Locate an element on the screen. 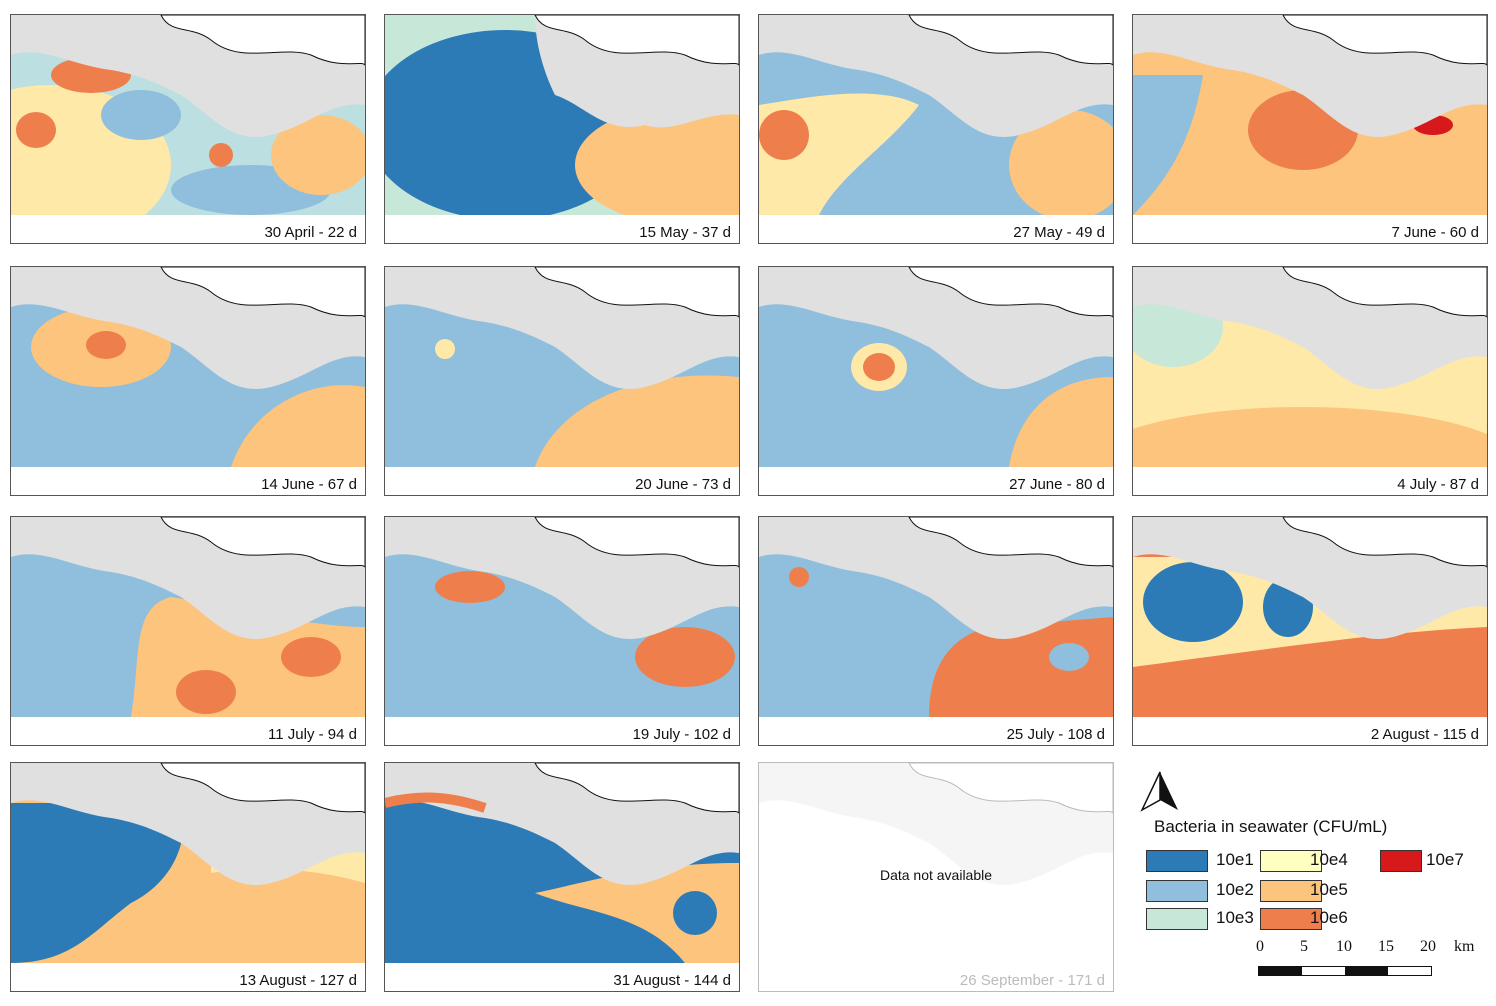 The width and height of the screenshot is (1496, 1006). map-panel-1: 30 April - 22 d is located at coordinates (188, 129).